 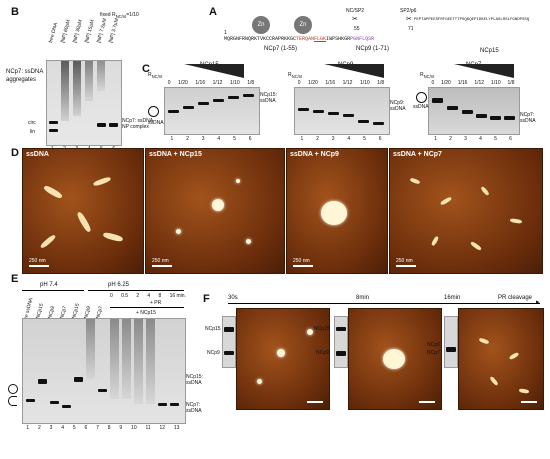 What do you see at coordinates (176, 428) in the screenshot?
I see `lane-number: 13` at bounding box center [176, 428].